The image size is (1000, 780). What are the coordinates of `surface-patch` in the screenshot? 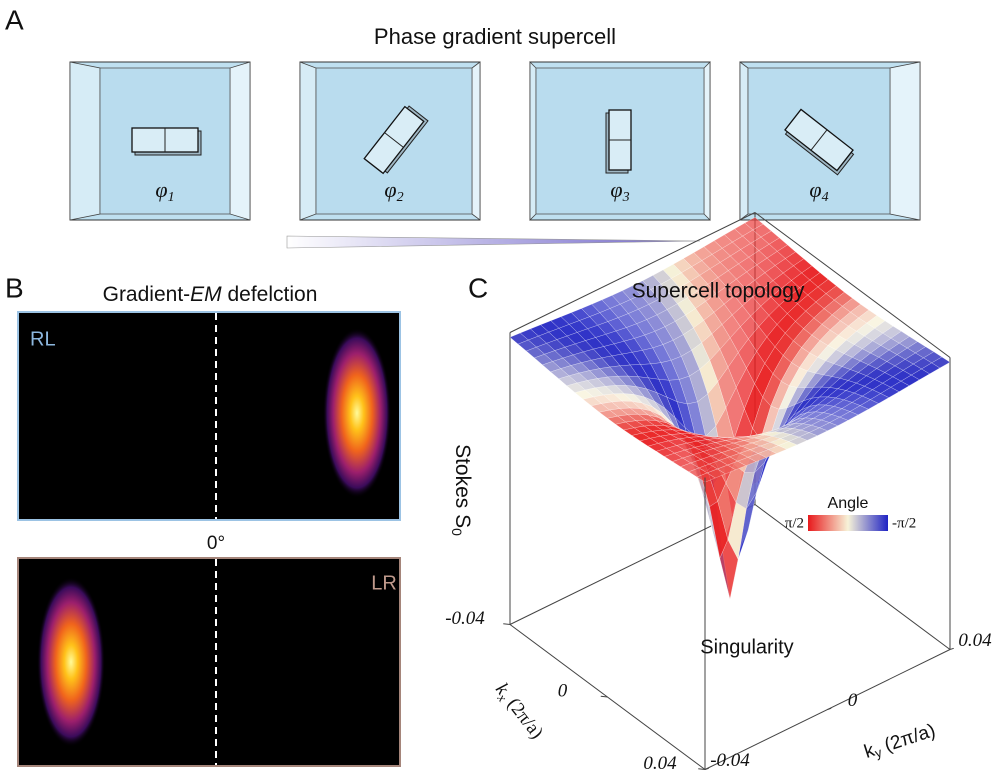 It's located at (706, 477).